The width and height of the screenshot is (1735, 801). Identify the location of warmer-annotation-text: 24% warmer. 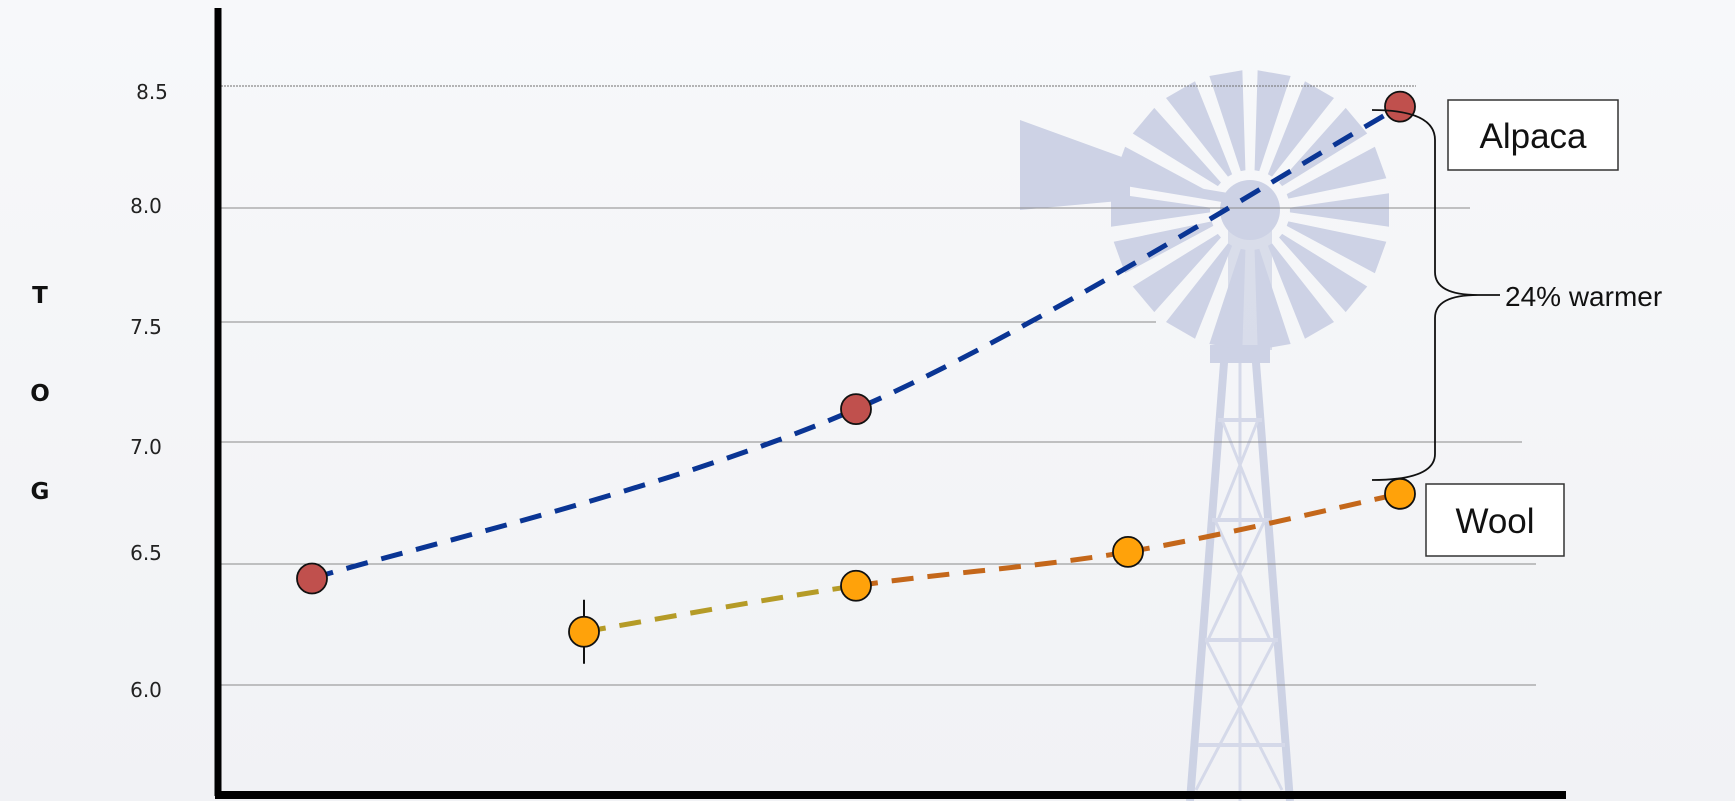
(1583, 296).